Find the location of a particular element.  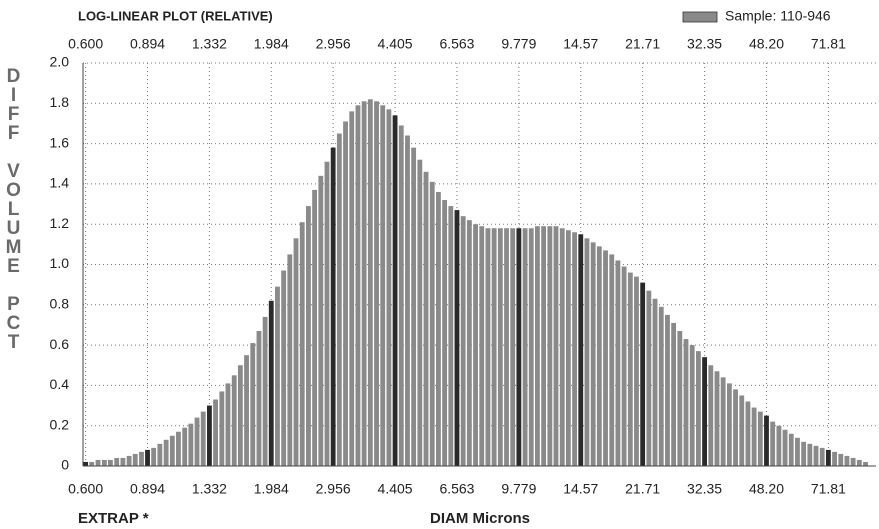

x-tick-label-top: 4.405 is located at coordinates (395, 44).